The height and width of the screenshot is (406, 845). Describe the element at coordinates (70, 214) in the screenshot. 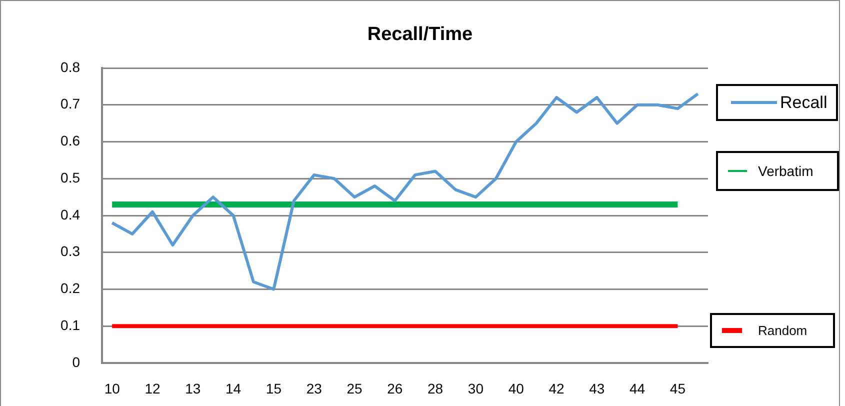

I see `y-tick-label: 0.4` at that location.